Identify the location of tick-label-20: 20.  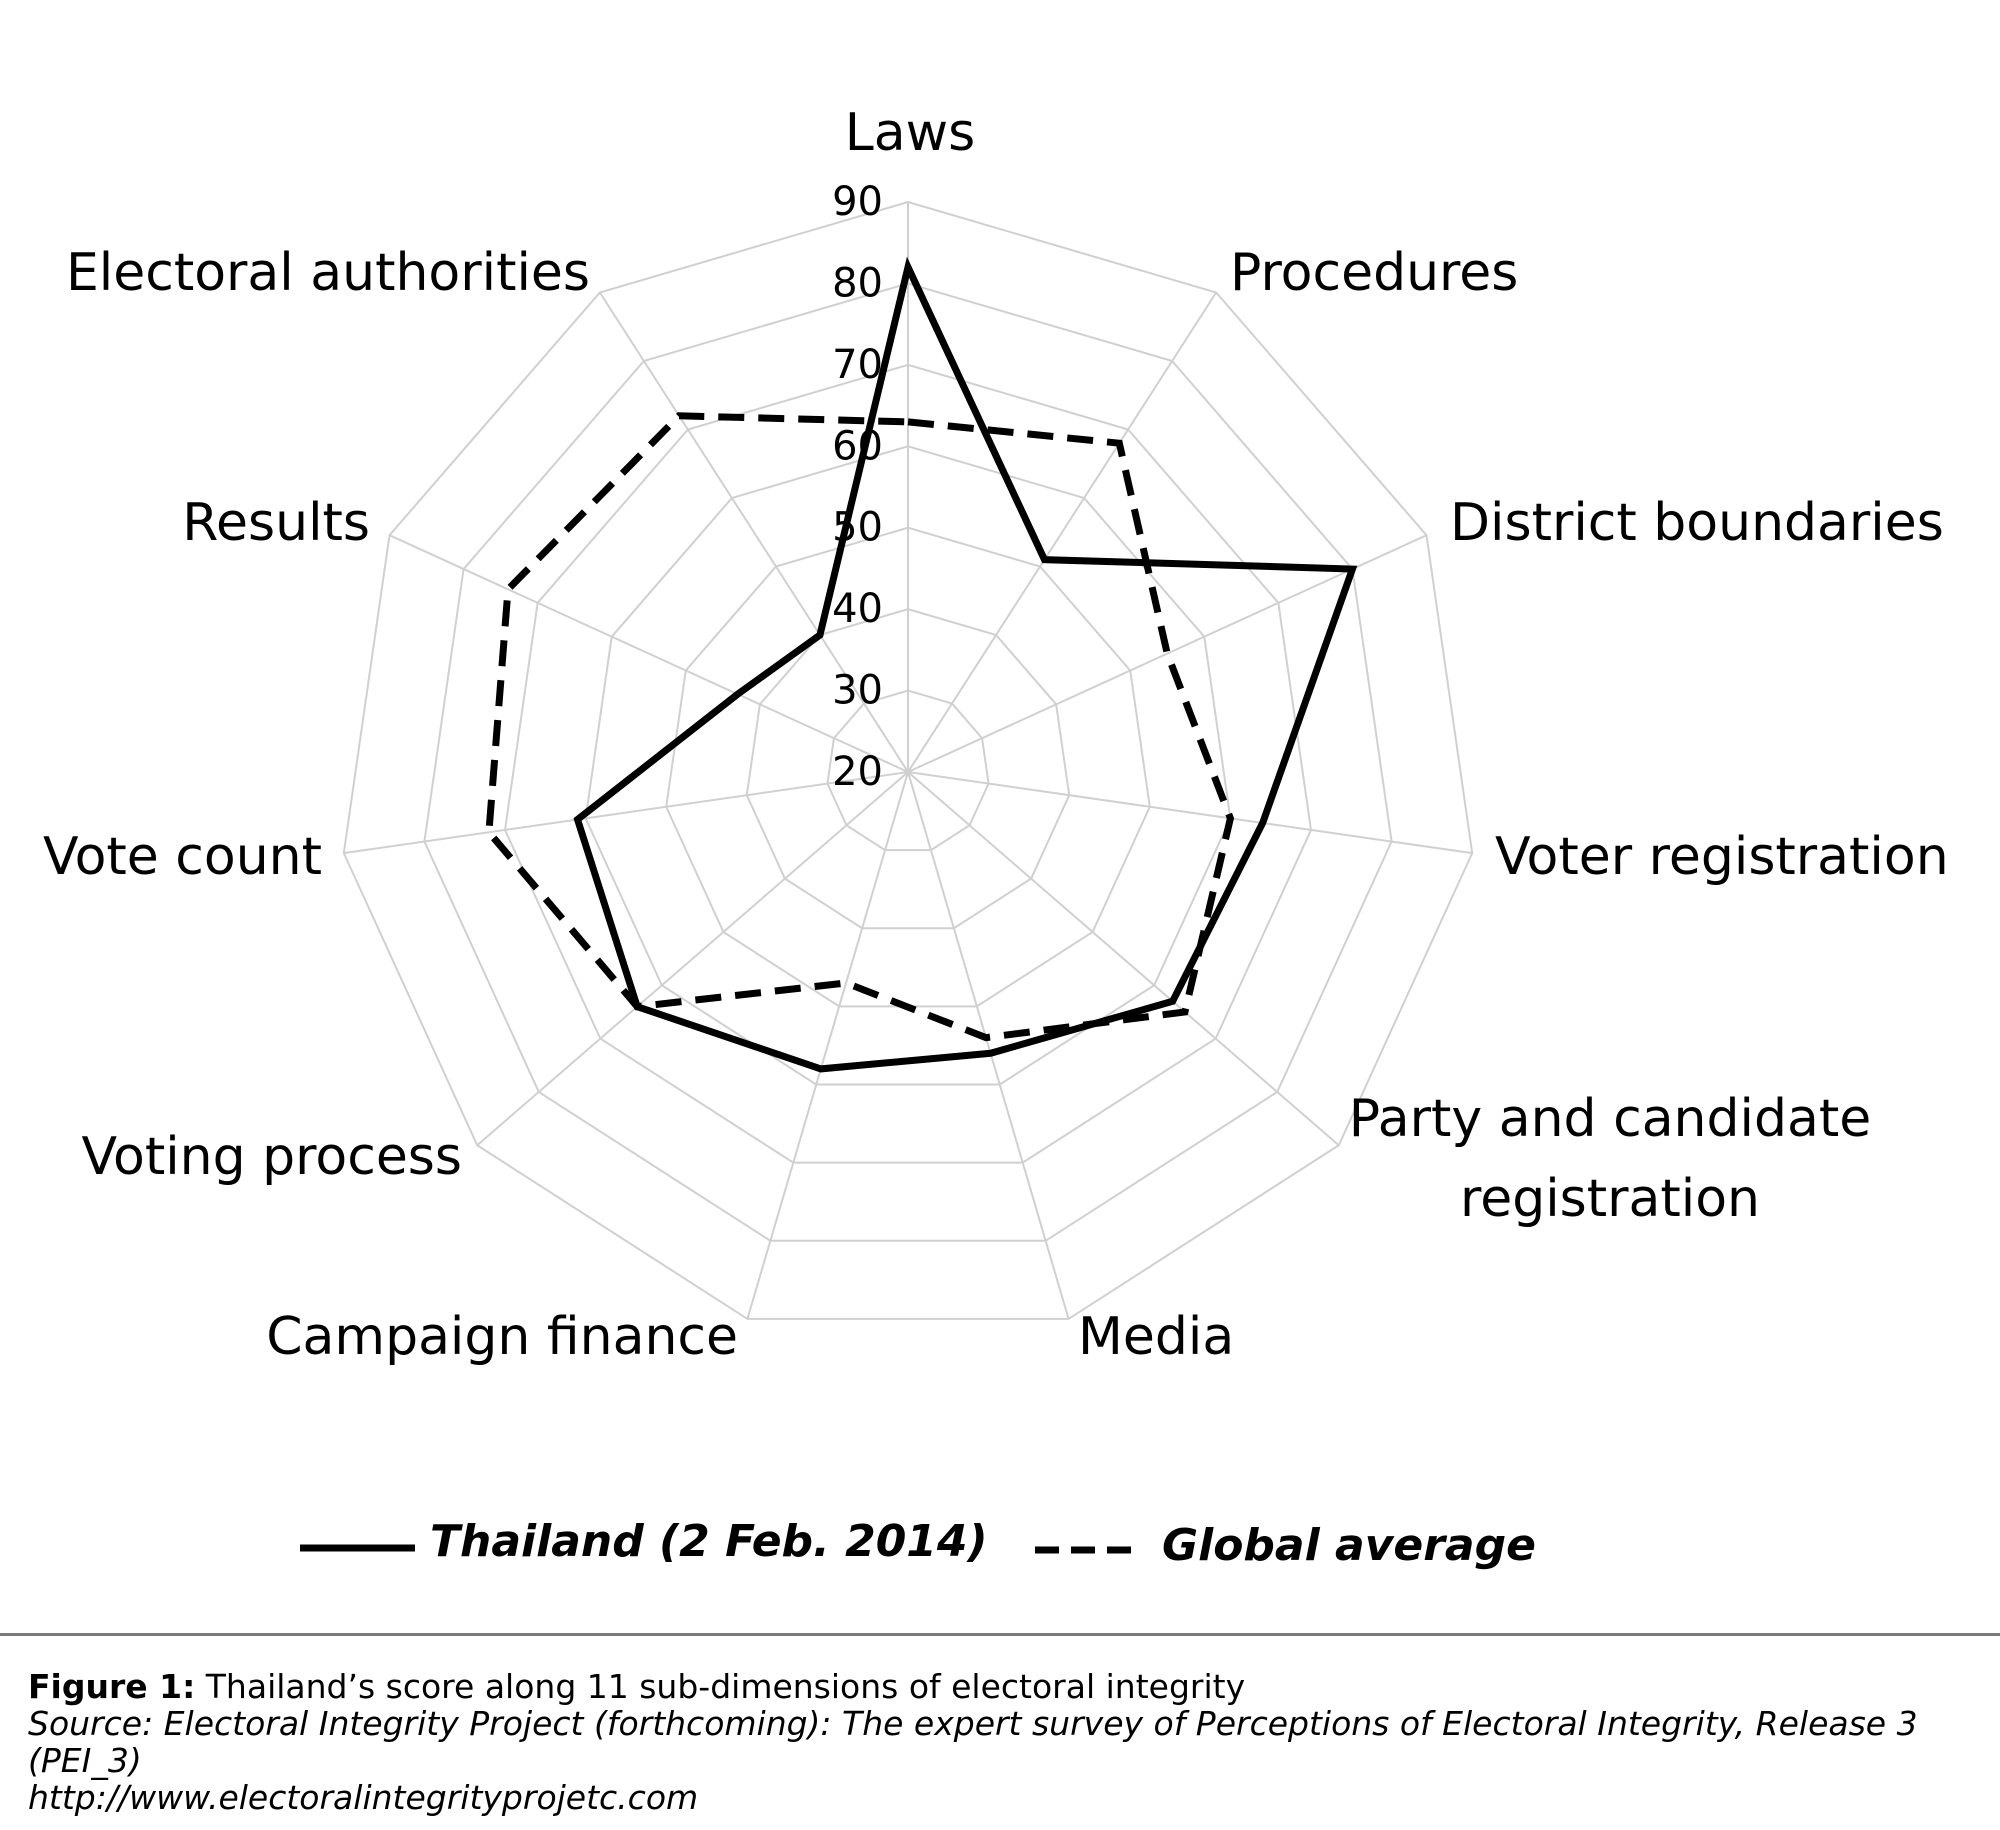
(857, 772).